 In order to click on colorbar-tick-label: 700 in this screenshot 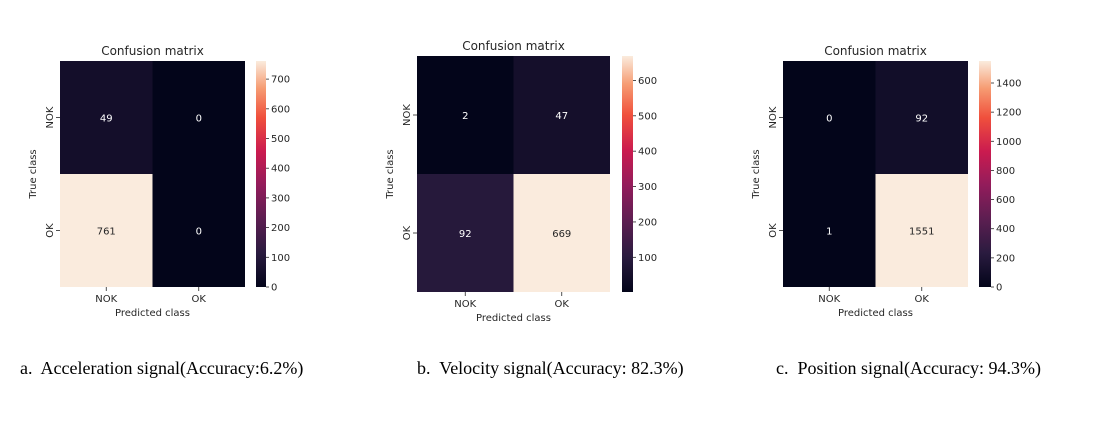, I will do `click(280, 80)`.